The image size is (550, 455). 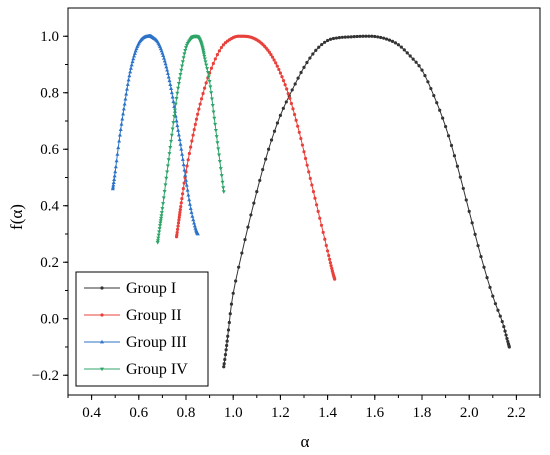 I want to click on x-tick-label: 0.8, so click(x=186, y=413).